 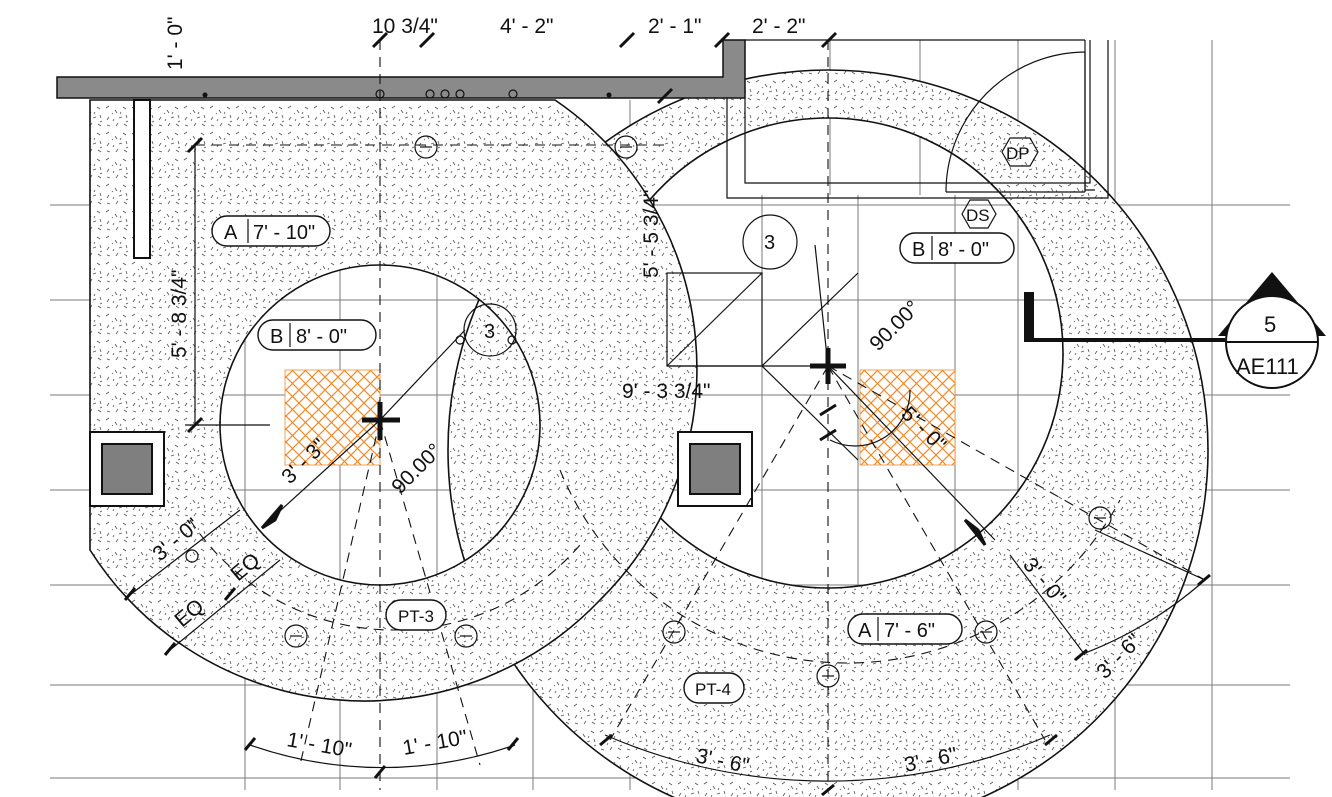 I want to click on ceiling-tag-a-left: A 7' - 10", so click(x=271, y=231).